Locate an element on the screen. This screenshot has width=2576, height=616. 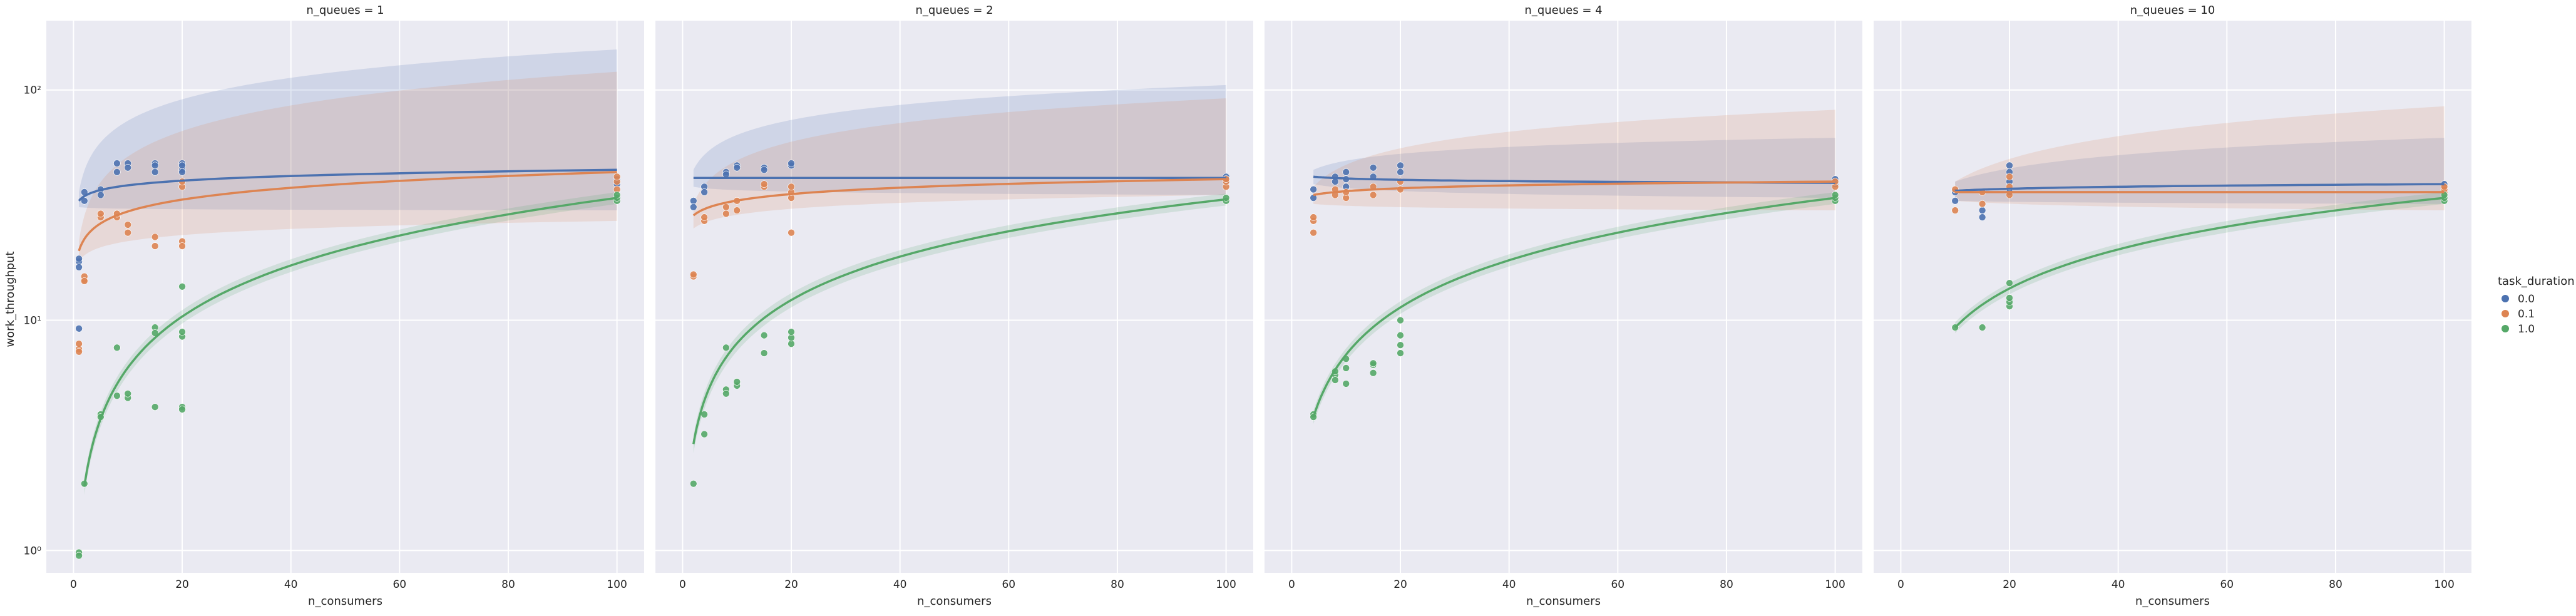
y-tick-label: 10⁰ is located at coordinates (33, 551).